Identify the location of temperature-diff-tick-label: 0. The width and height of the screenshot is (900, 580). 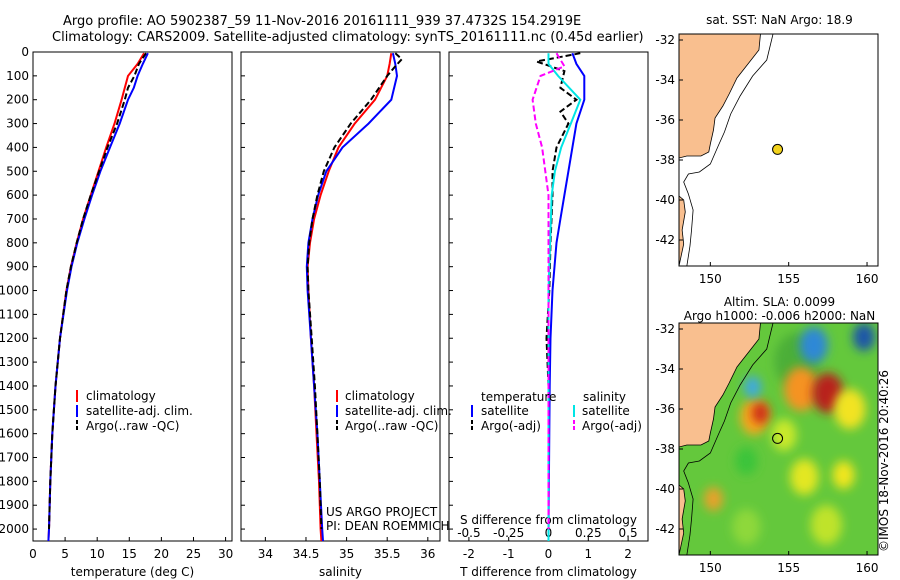
(549, 554).